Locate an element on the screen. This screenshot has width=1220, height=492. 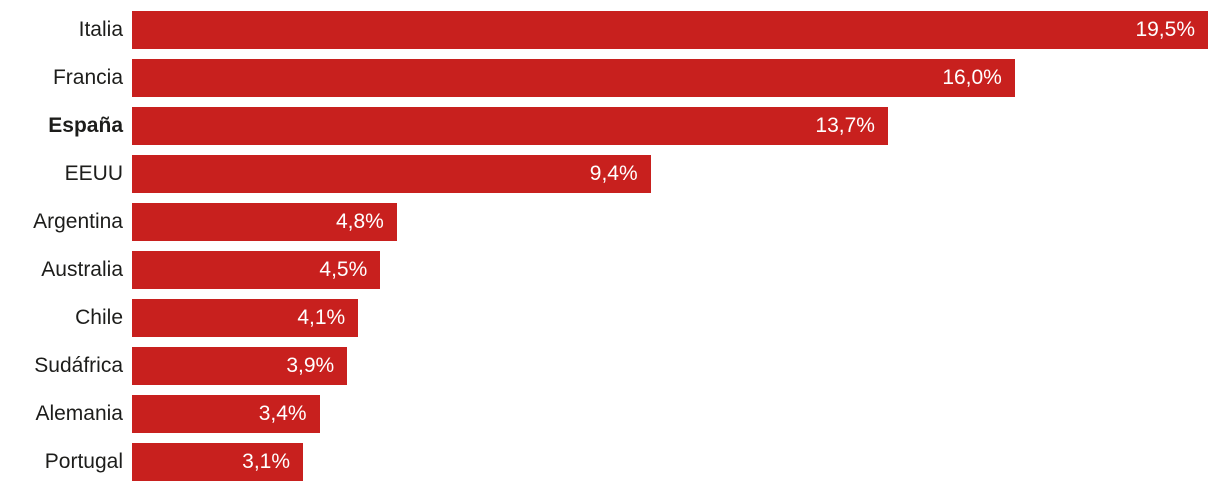
bar-track: 4,5% is located at coordinates (670, 270).